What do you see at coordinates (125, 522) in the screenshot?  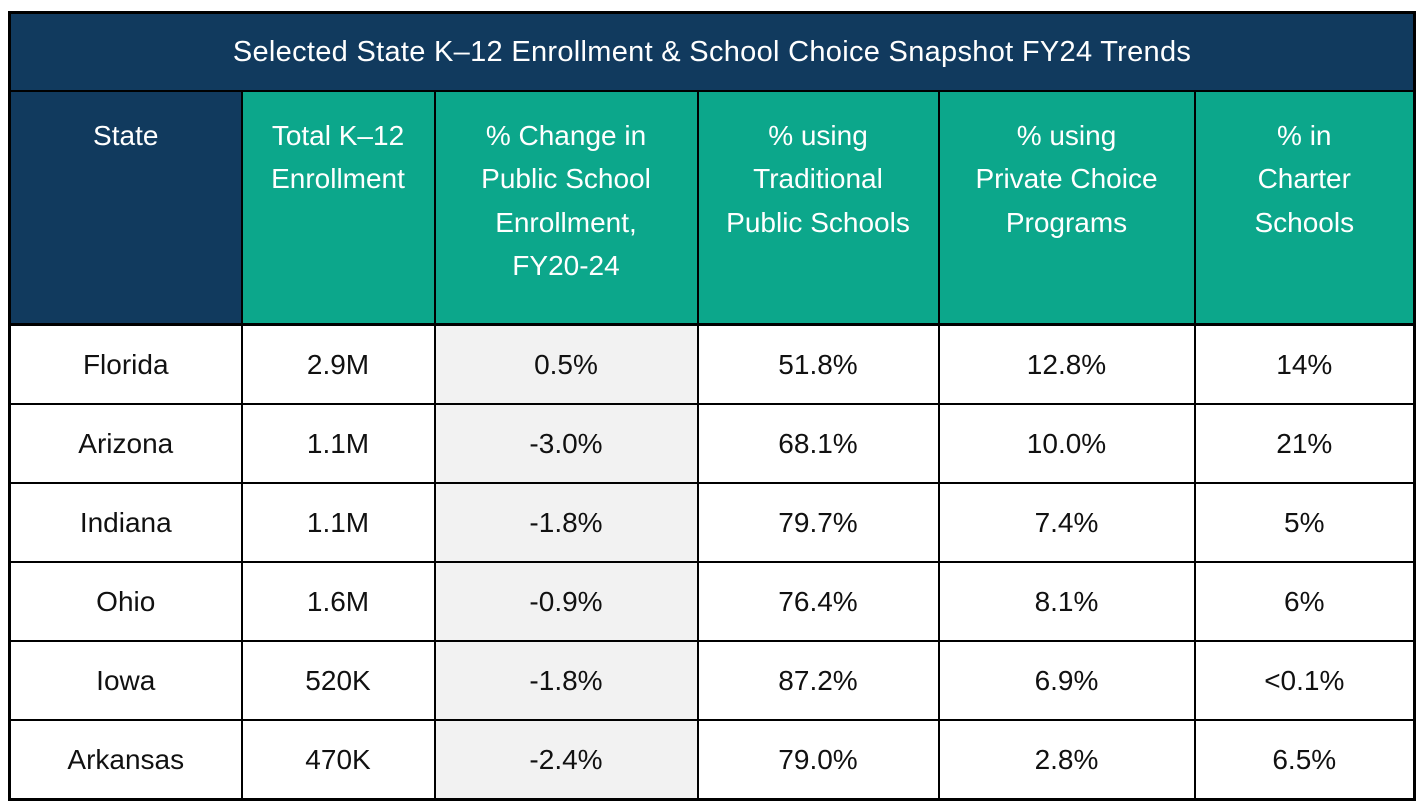 I see `state-cell: Indiana` at bounding box center [125, 522].